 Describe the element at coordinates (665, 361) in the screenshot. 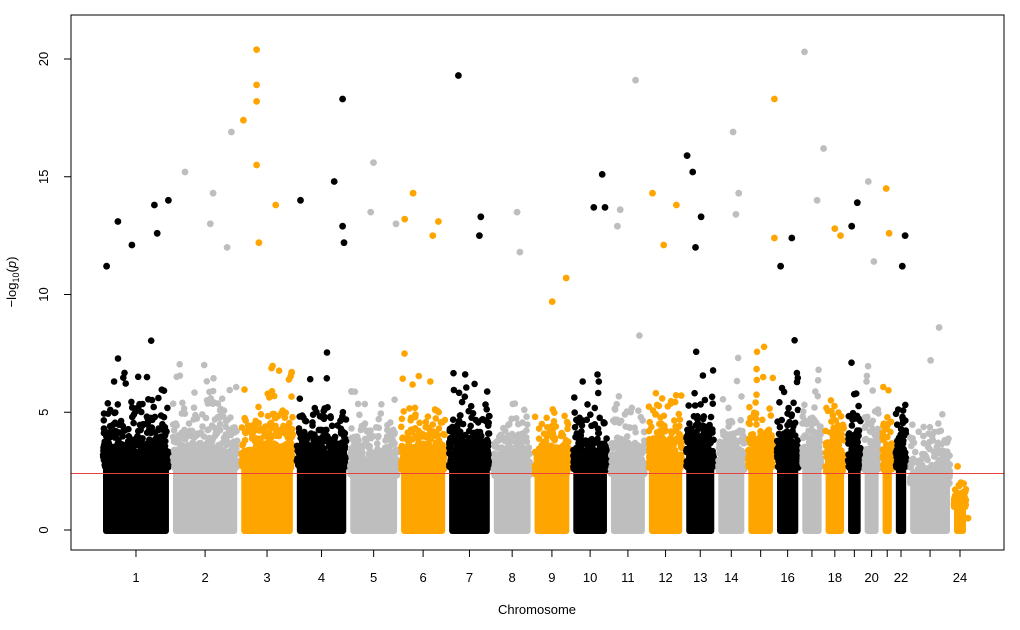

I see `chromosome-12-points` at that location.